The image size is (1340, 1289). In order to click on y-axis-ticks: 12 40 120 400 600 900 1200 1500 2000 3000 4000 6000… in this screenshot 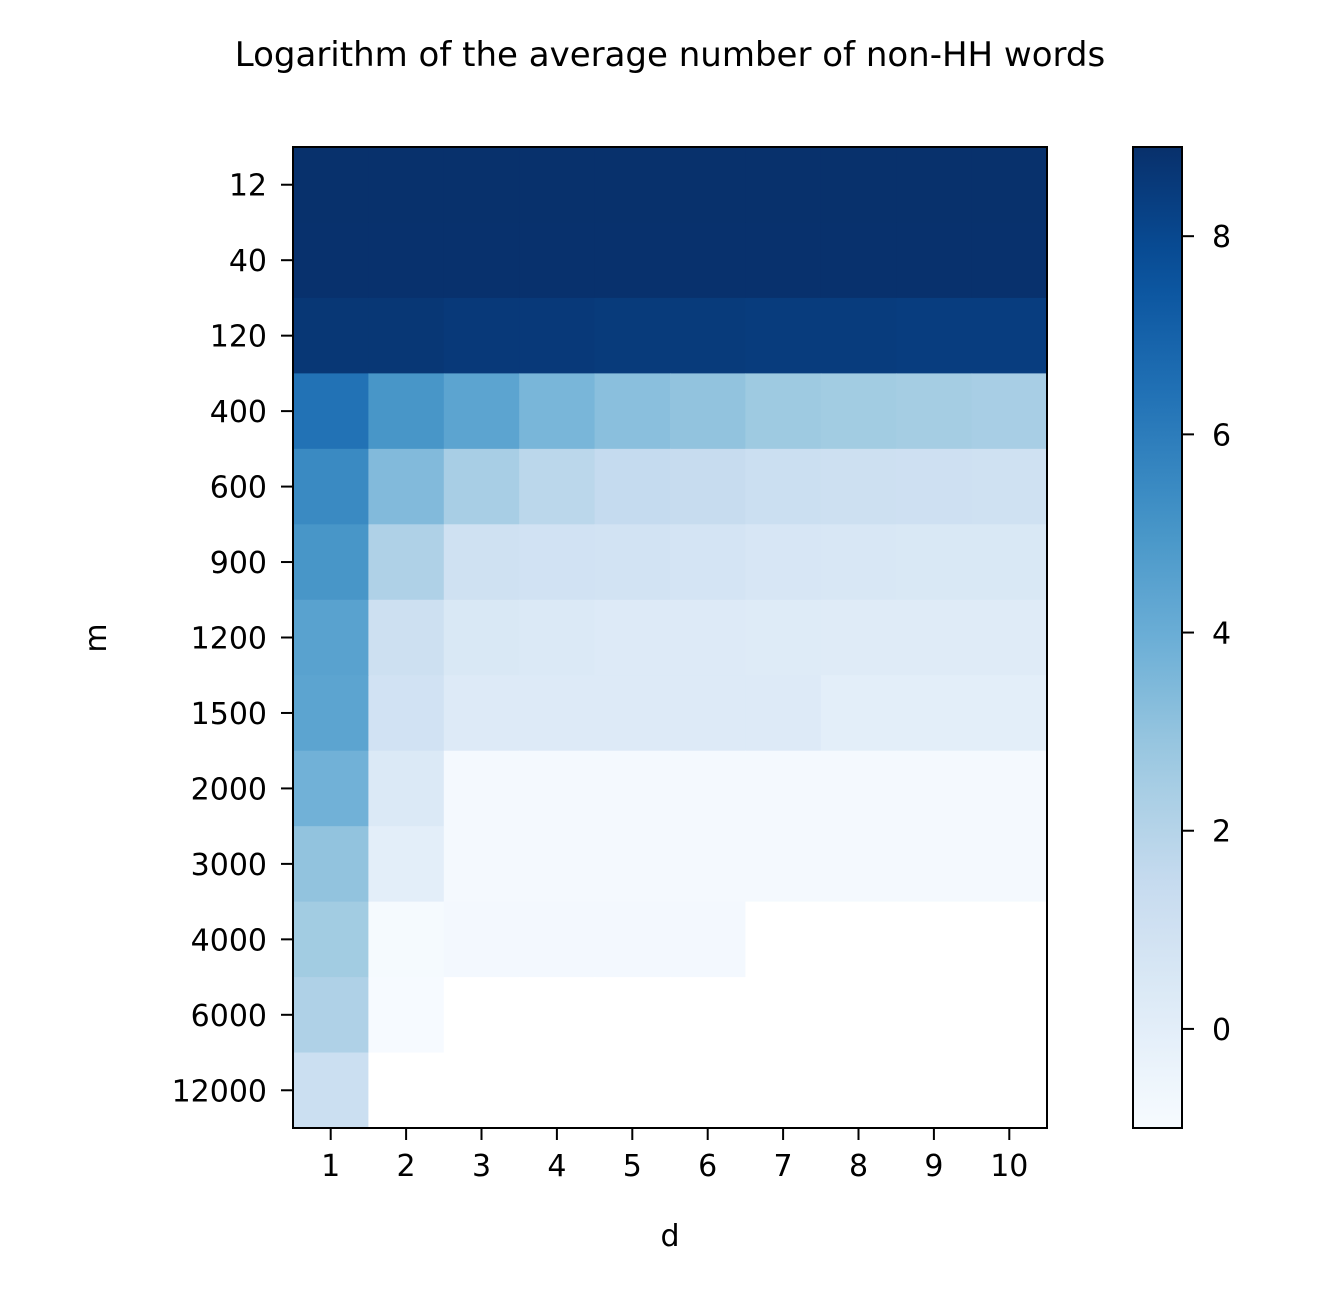, I will do `click(232, 639)`.